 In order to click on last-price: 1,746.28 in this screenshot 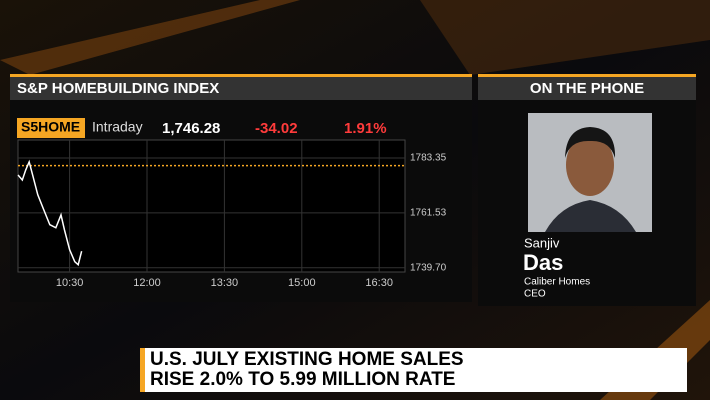, I will do `click(191, 128)`.